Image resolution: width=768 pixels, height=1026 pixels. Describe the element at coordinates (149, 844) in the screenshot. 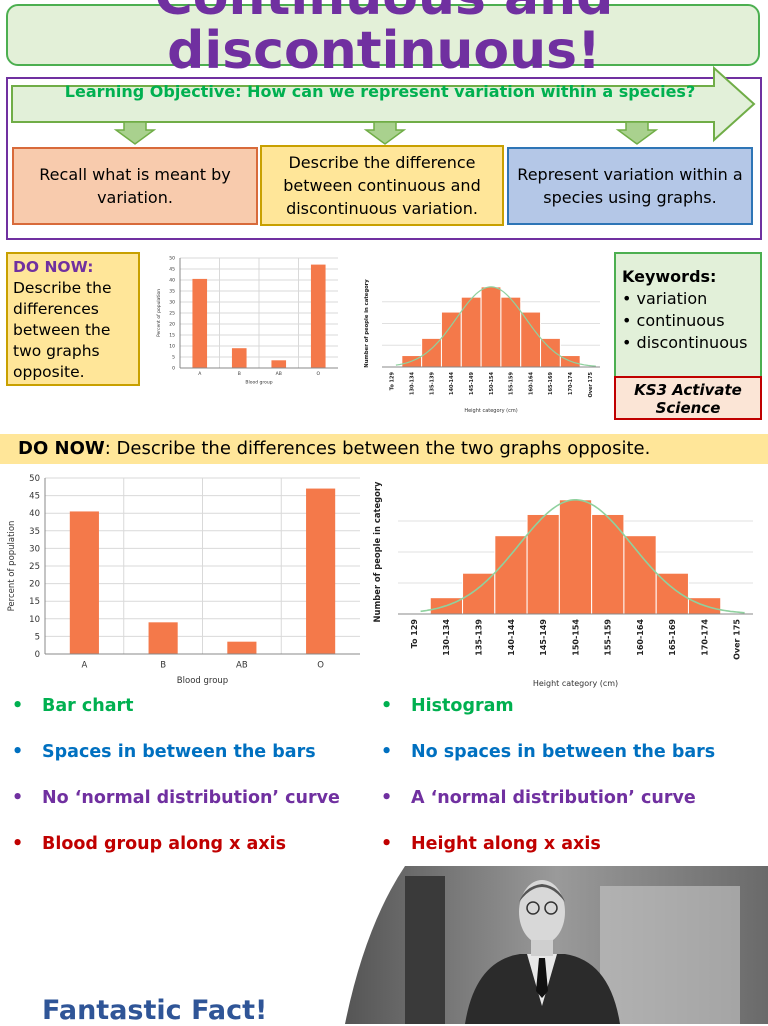

I see `list-item: • Blood group along x axis` at that location.